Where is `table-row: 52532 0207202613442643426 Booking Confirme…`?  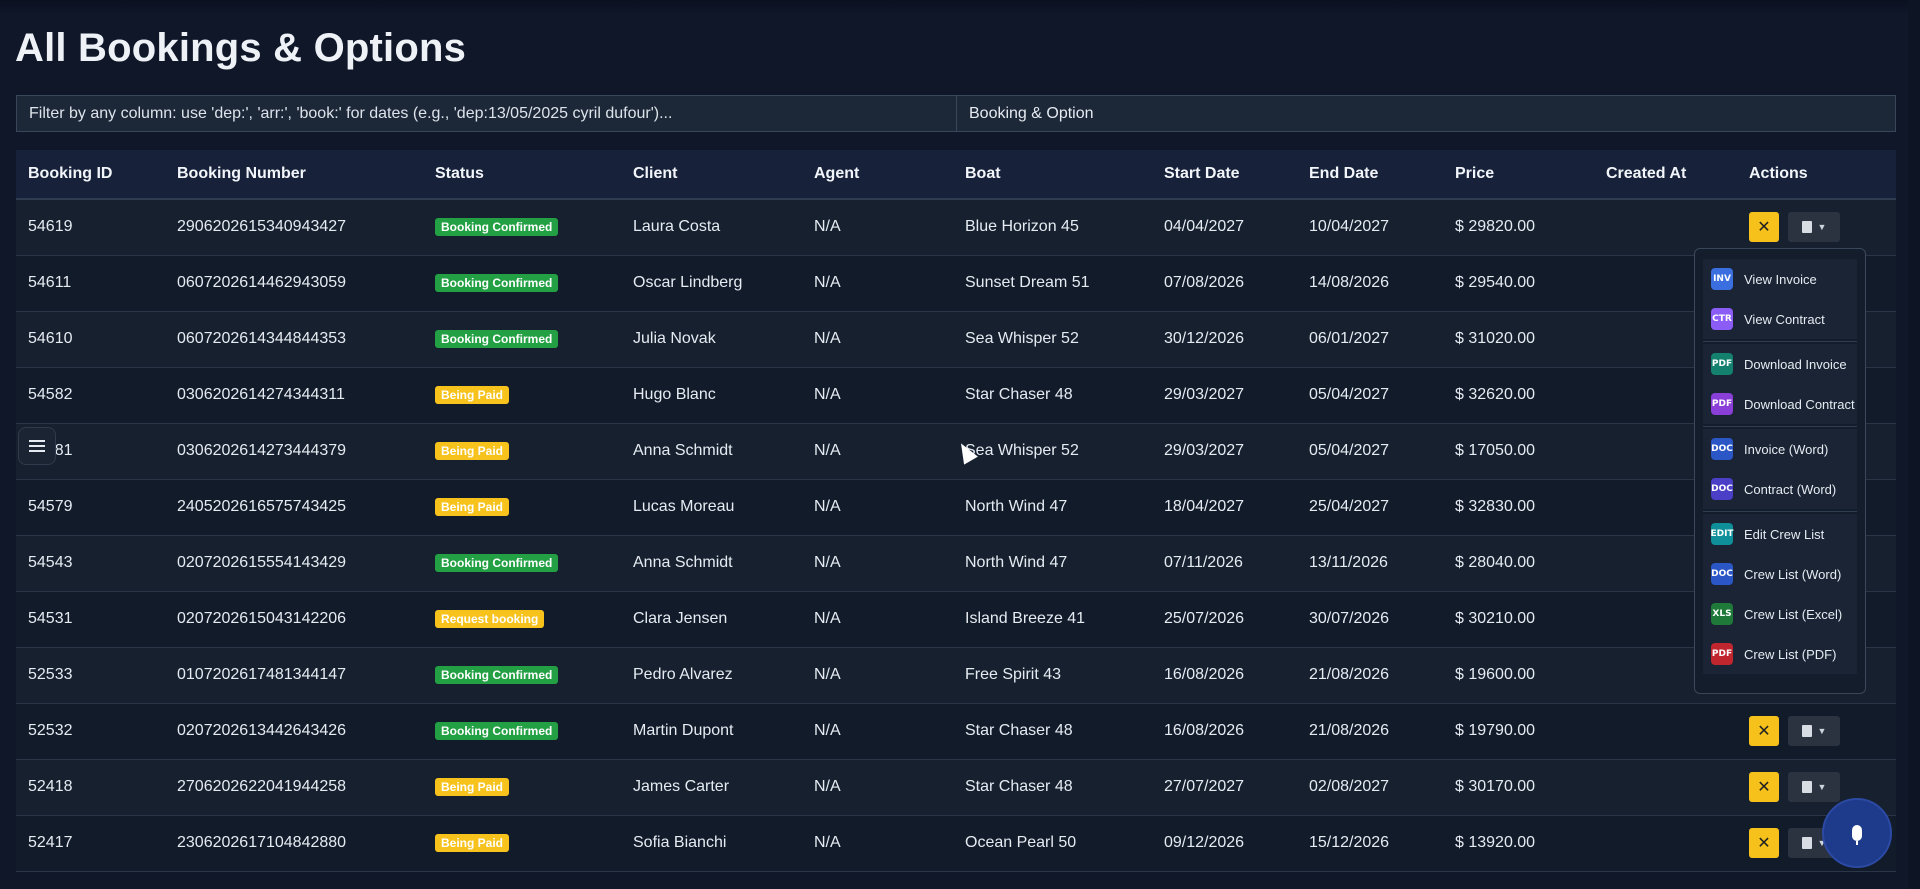
table-row: 52532 0207202613442643426 Booking Confirme… is located at coordinates (956, 731).